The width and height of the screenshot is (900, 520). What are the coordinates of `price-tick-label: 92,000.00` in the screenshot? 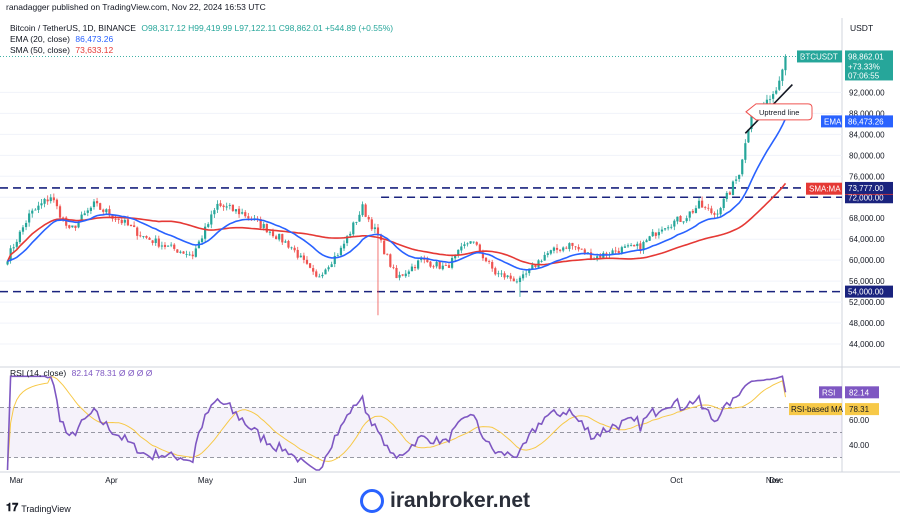 It's located at (867, 92).